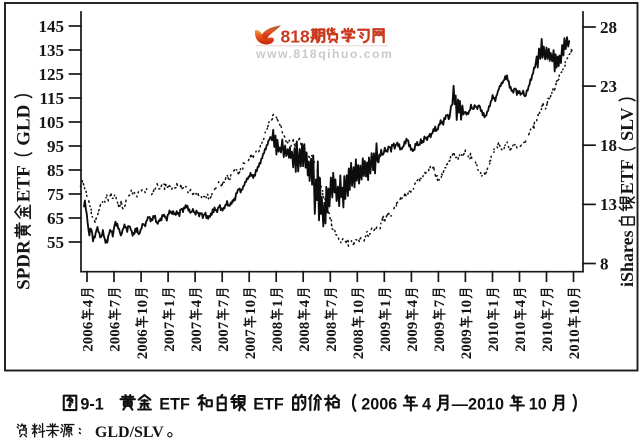 The width and height of the screenshot is (642, 444). Describe the element at coordinates (608, 86) in the screenshot. I see `svg-text: 23` at that location.